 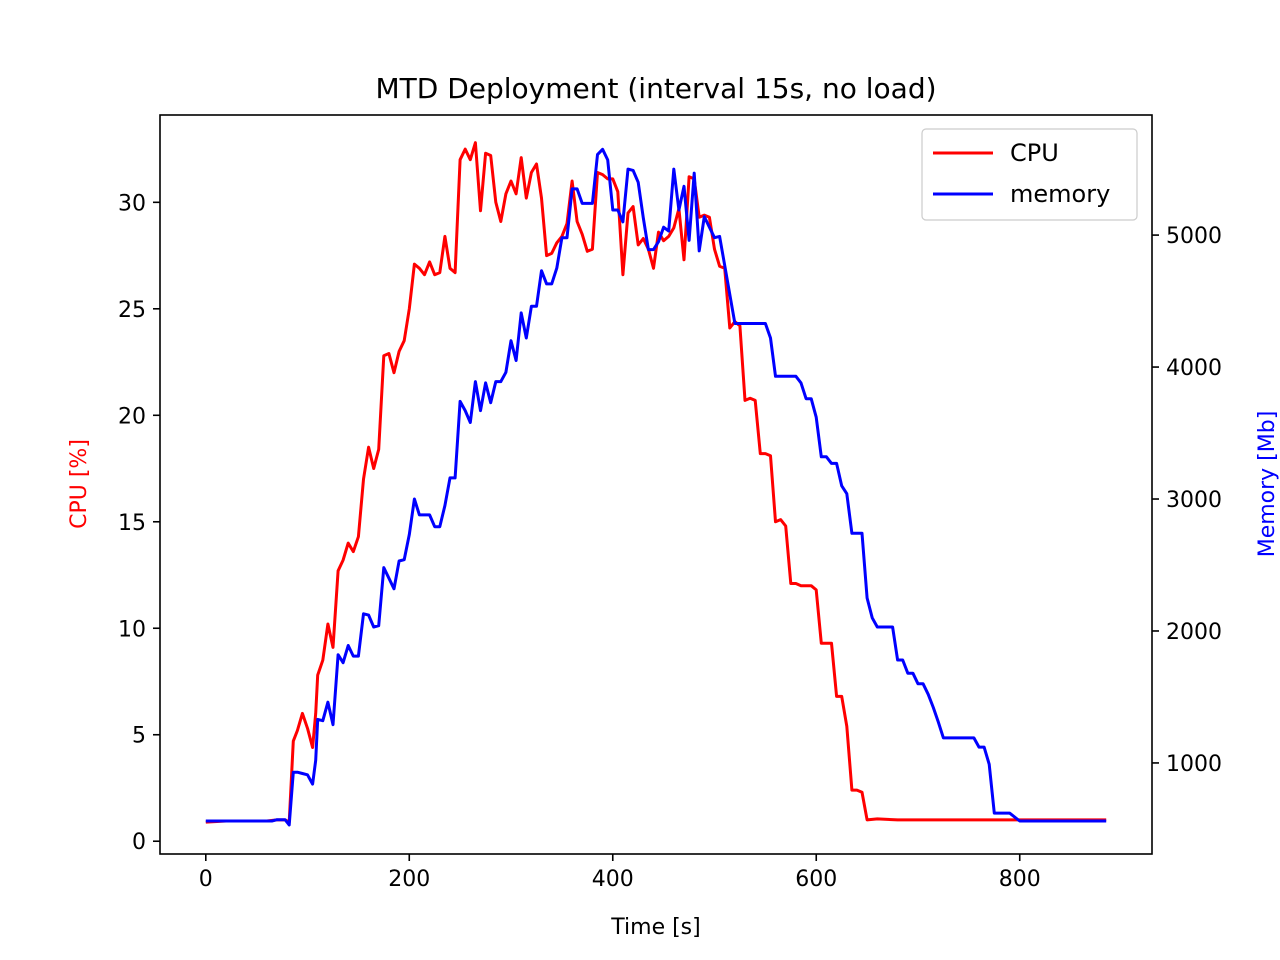 I want to click on legend: CPU memory, so click(x=1029, y=174).